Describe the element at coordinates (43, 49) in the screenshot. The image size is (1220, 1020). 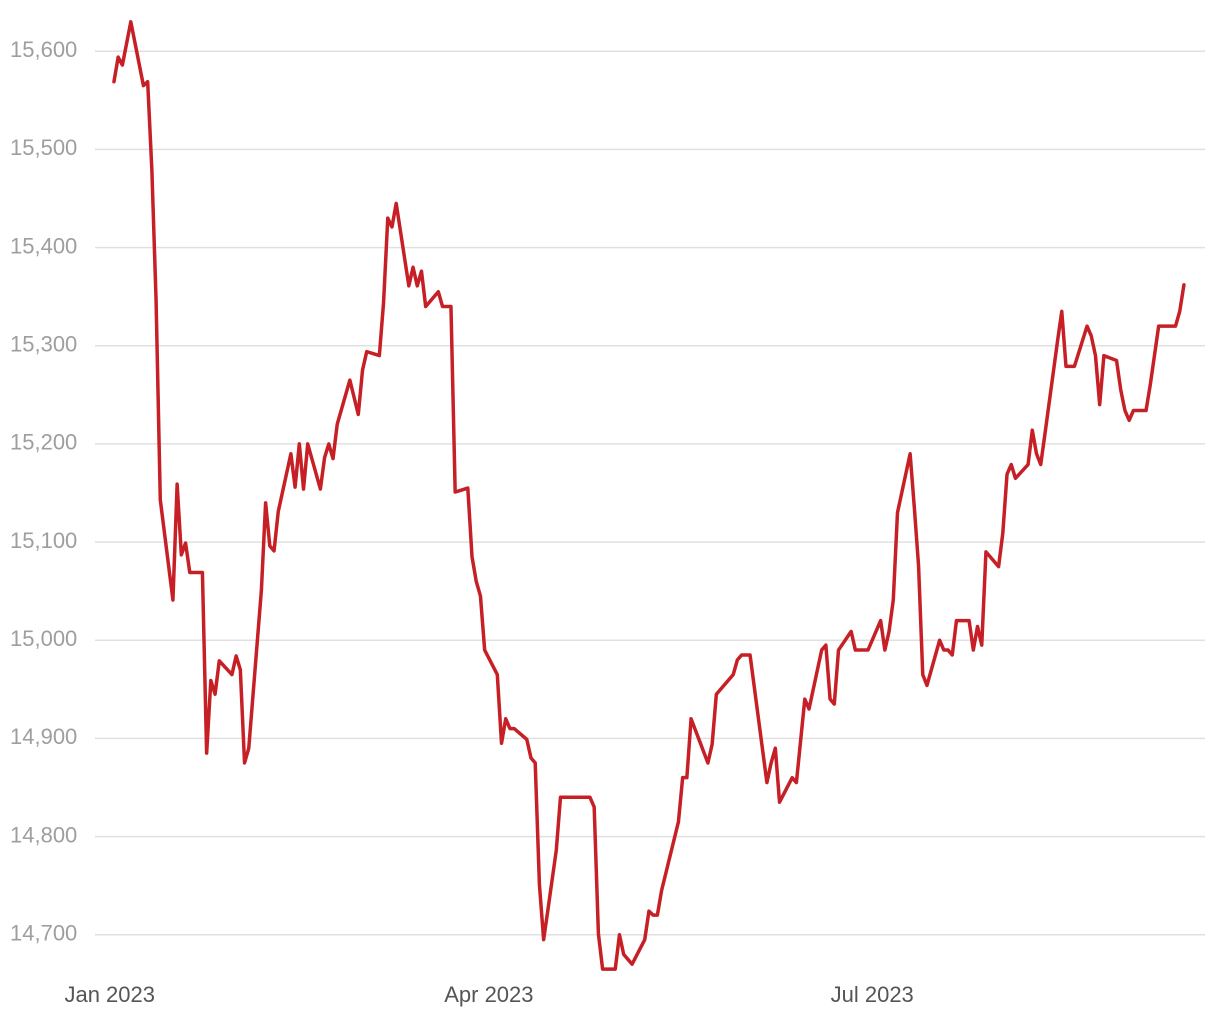
I see `y-tick-label: 15,600` at that location.